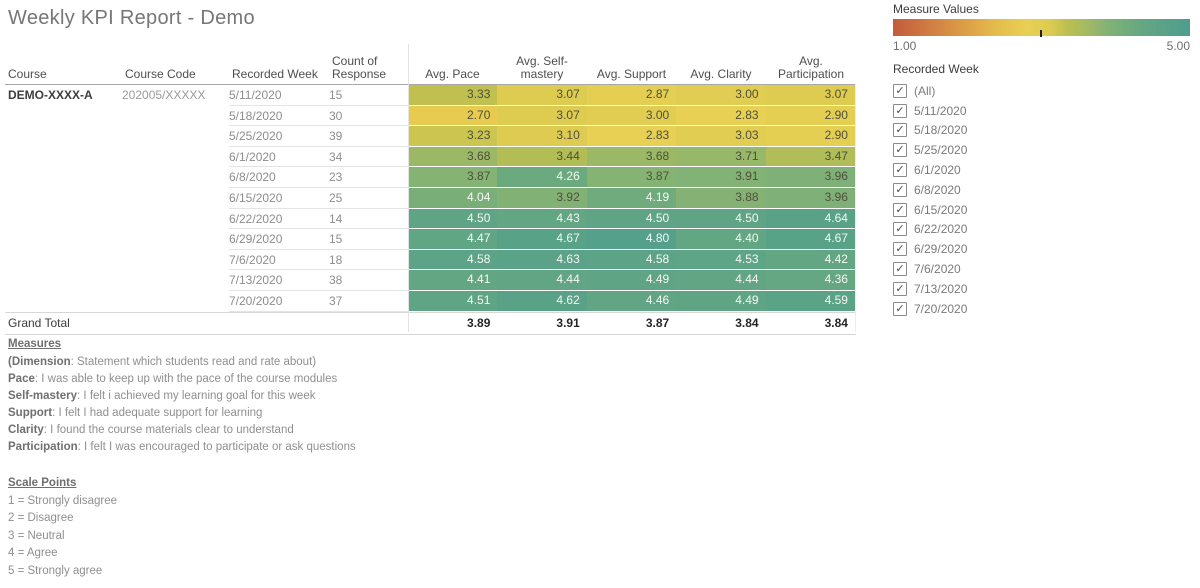 Image resolution: width=1200 pixels, height=588 pixels. I want to click on grand-total-label: Grand Total, so click(39, 322).